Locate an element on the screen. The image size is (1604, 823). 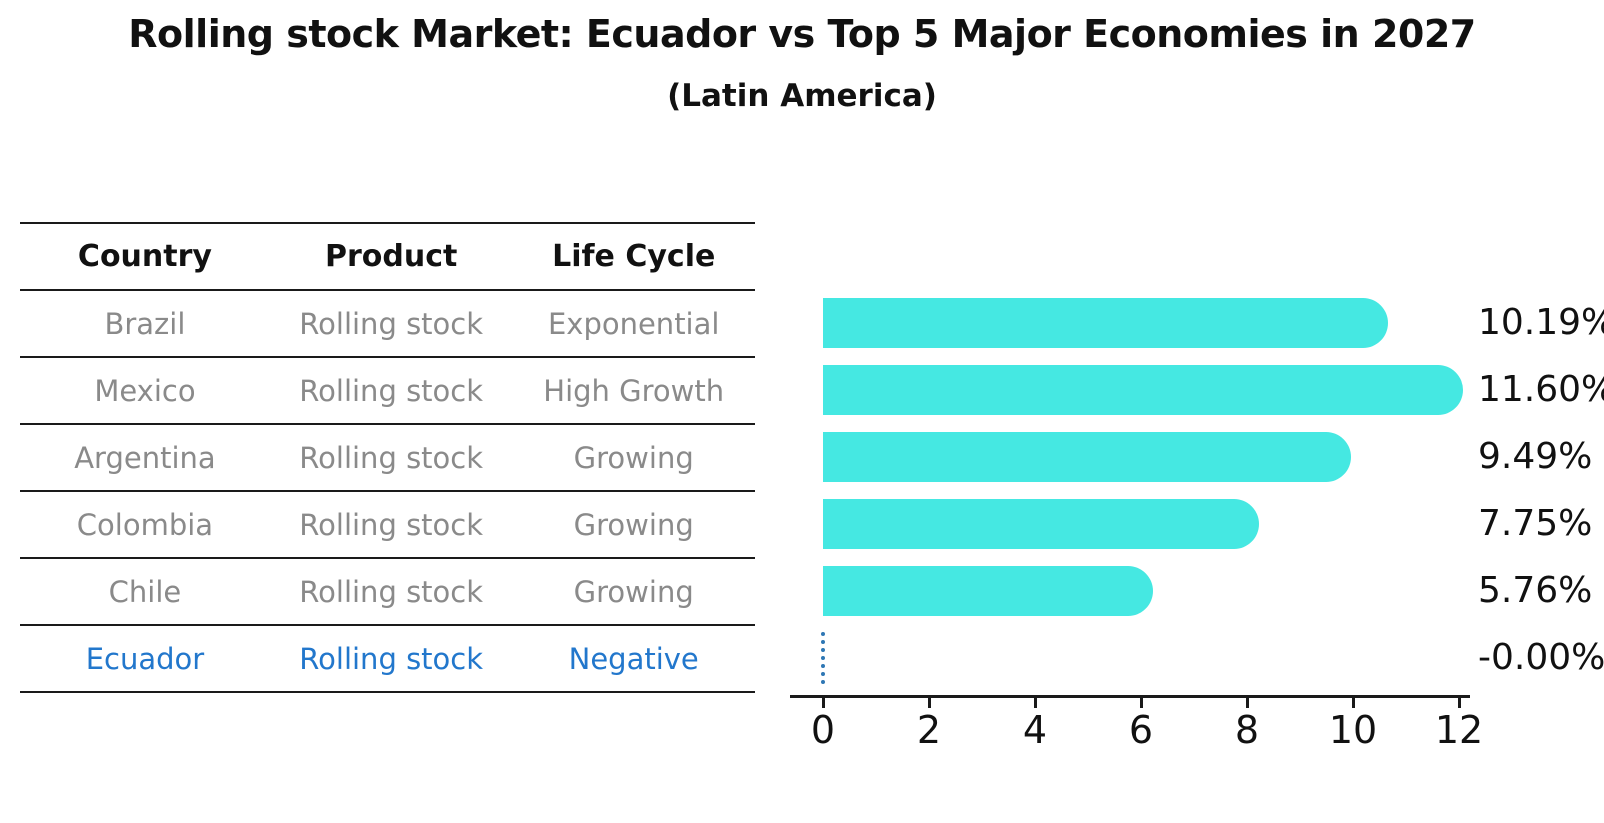
x-axis-tick-label: 8 is located at coordinates (1247, 730).